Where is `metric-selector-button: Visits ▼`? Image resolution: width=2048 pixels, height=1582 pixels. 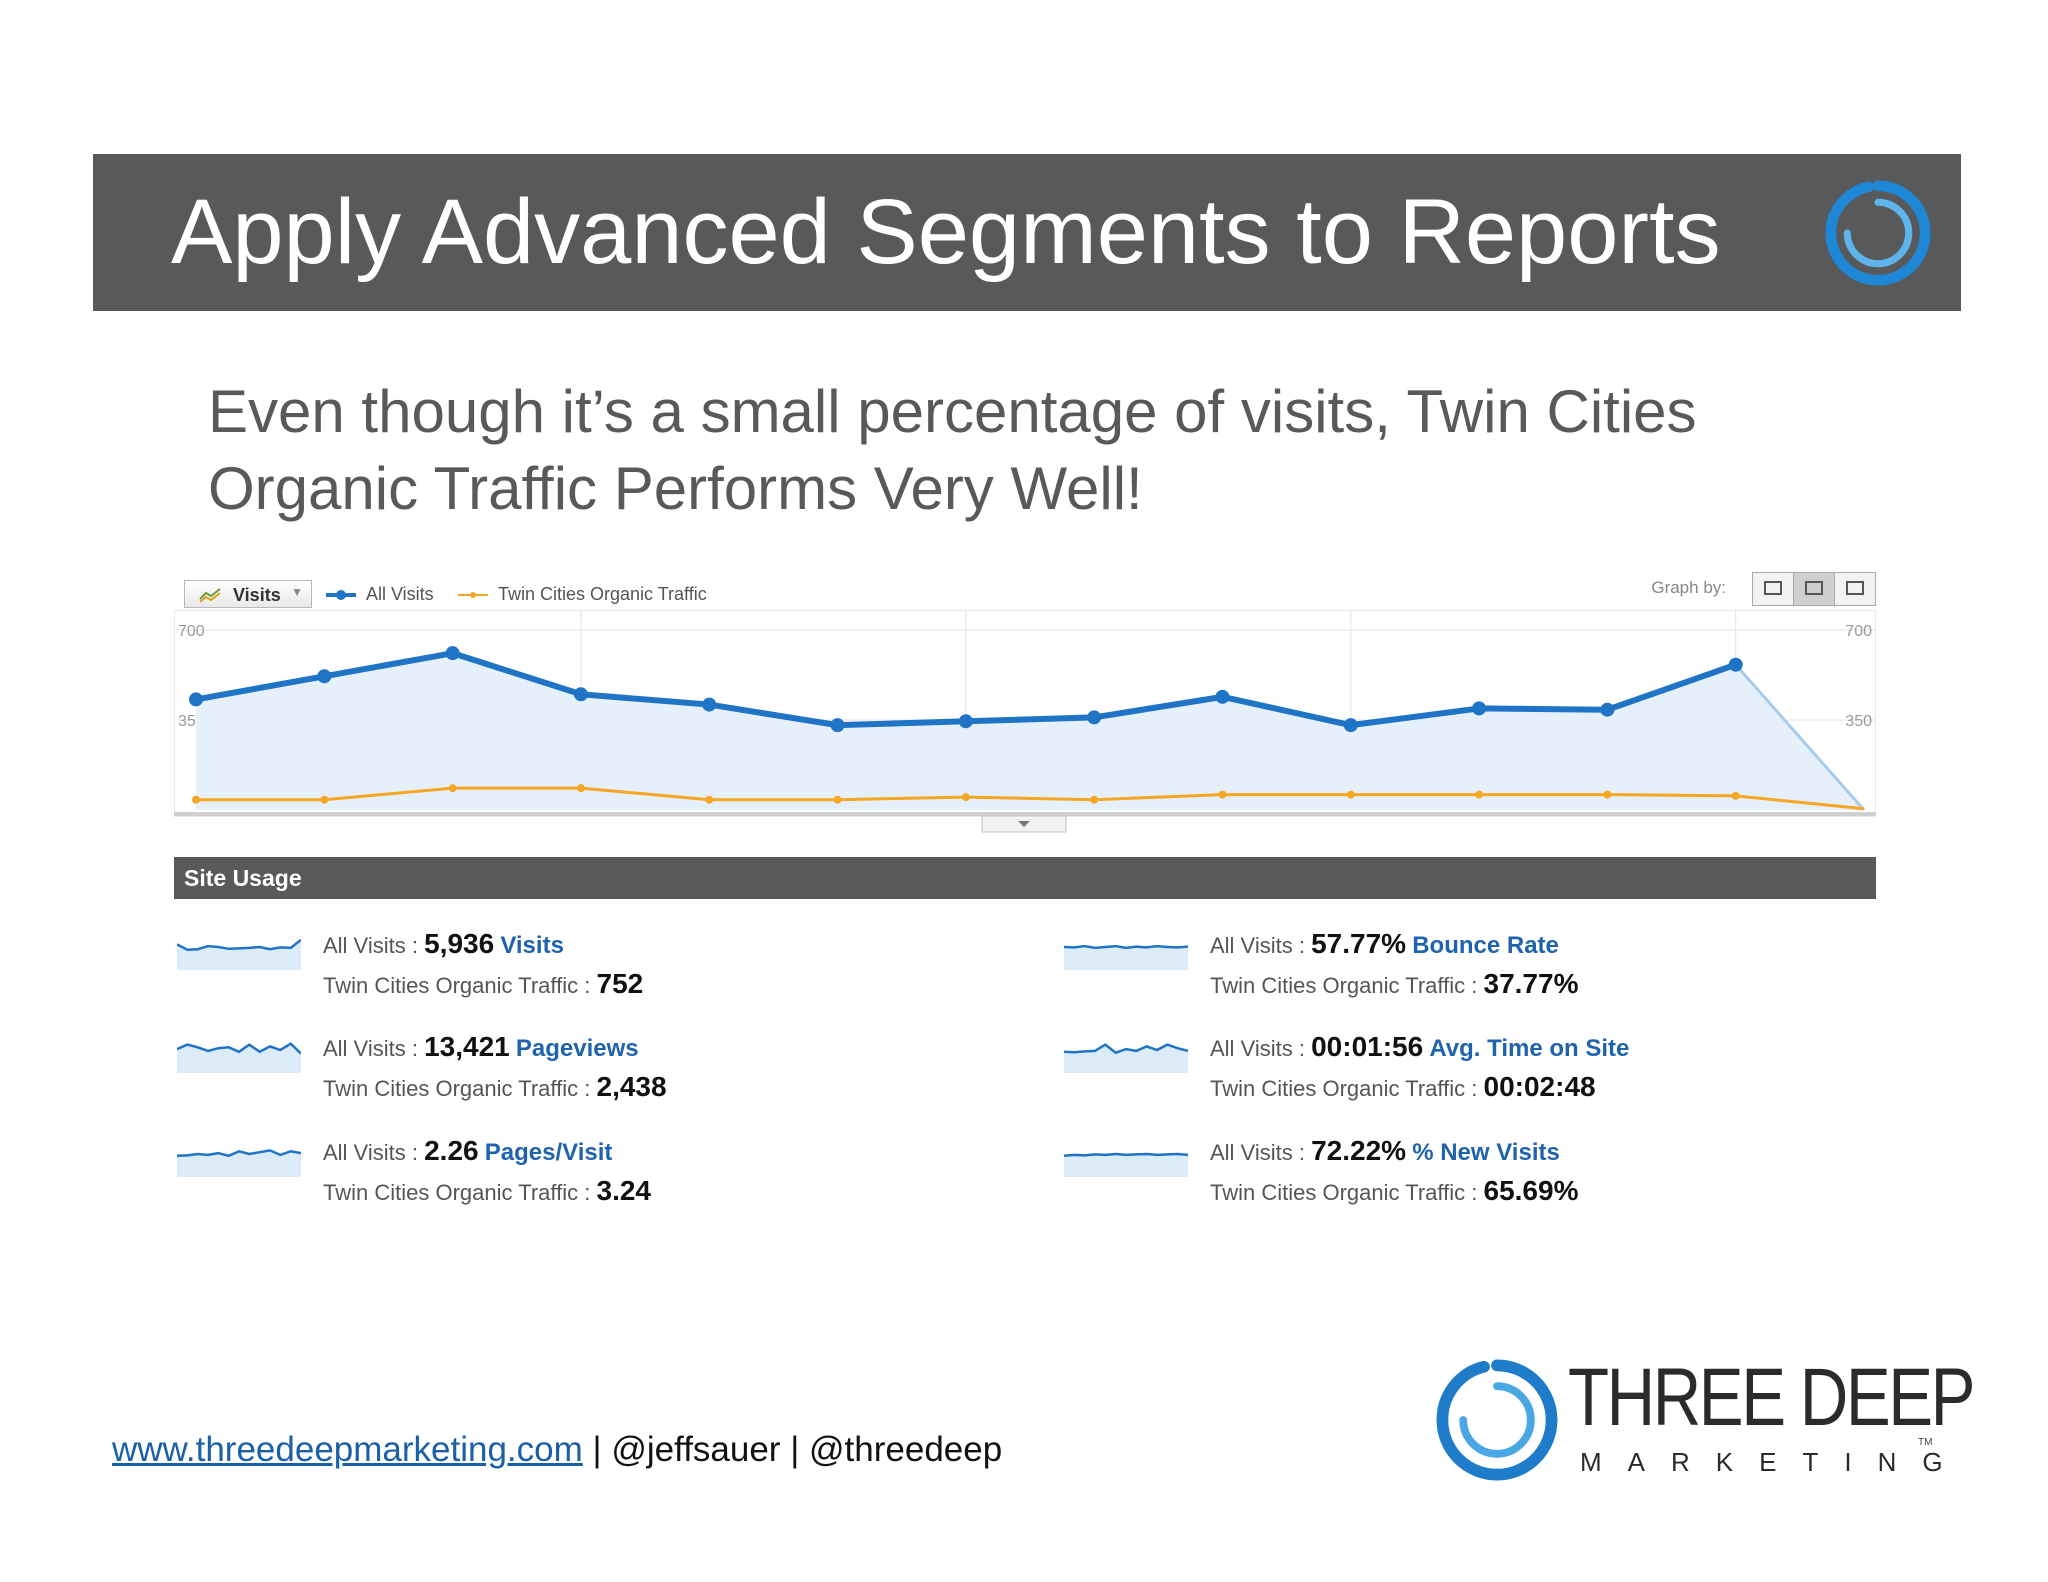 metric-selector-button: Visits ▼ is located at coordinates (248, 594).